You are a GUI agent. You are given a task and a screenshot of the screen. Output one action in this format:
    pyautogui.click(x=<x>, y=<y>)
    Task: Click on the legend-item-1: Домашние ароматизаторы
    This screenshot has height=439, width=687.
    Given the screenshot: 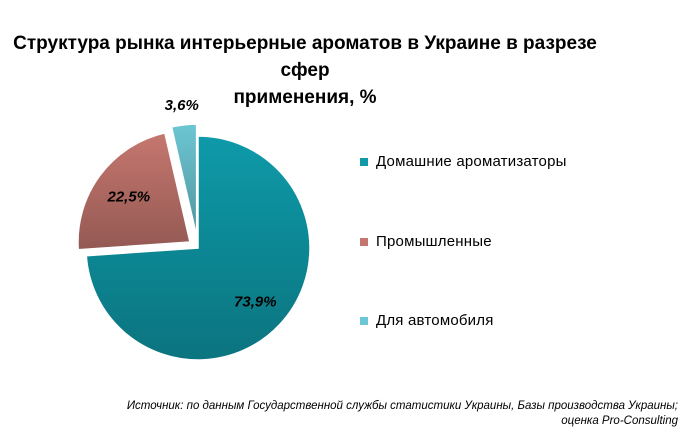 What is the action you would take?
    pyautogui.click(x=463, y=161)
    